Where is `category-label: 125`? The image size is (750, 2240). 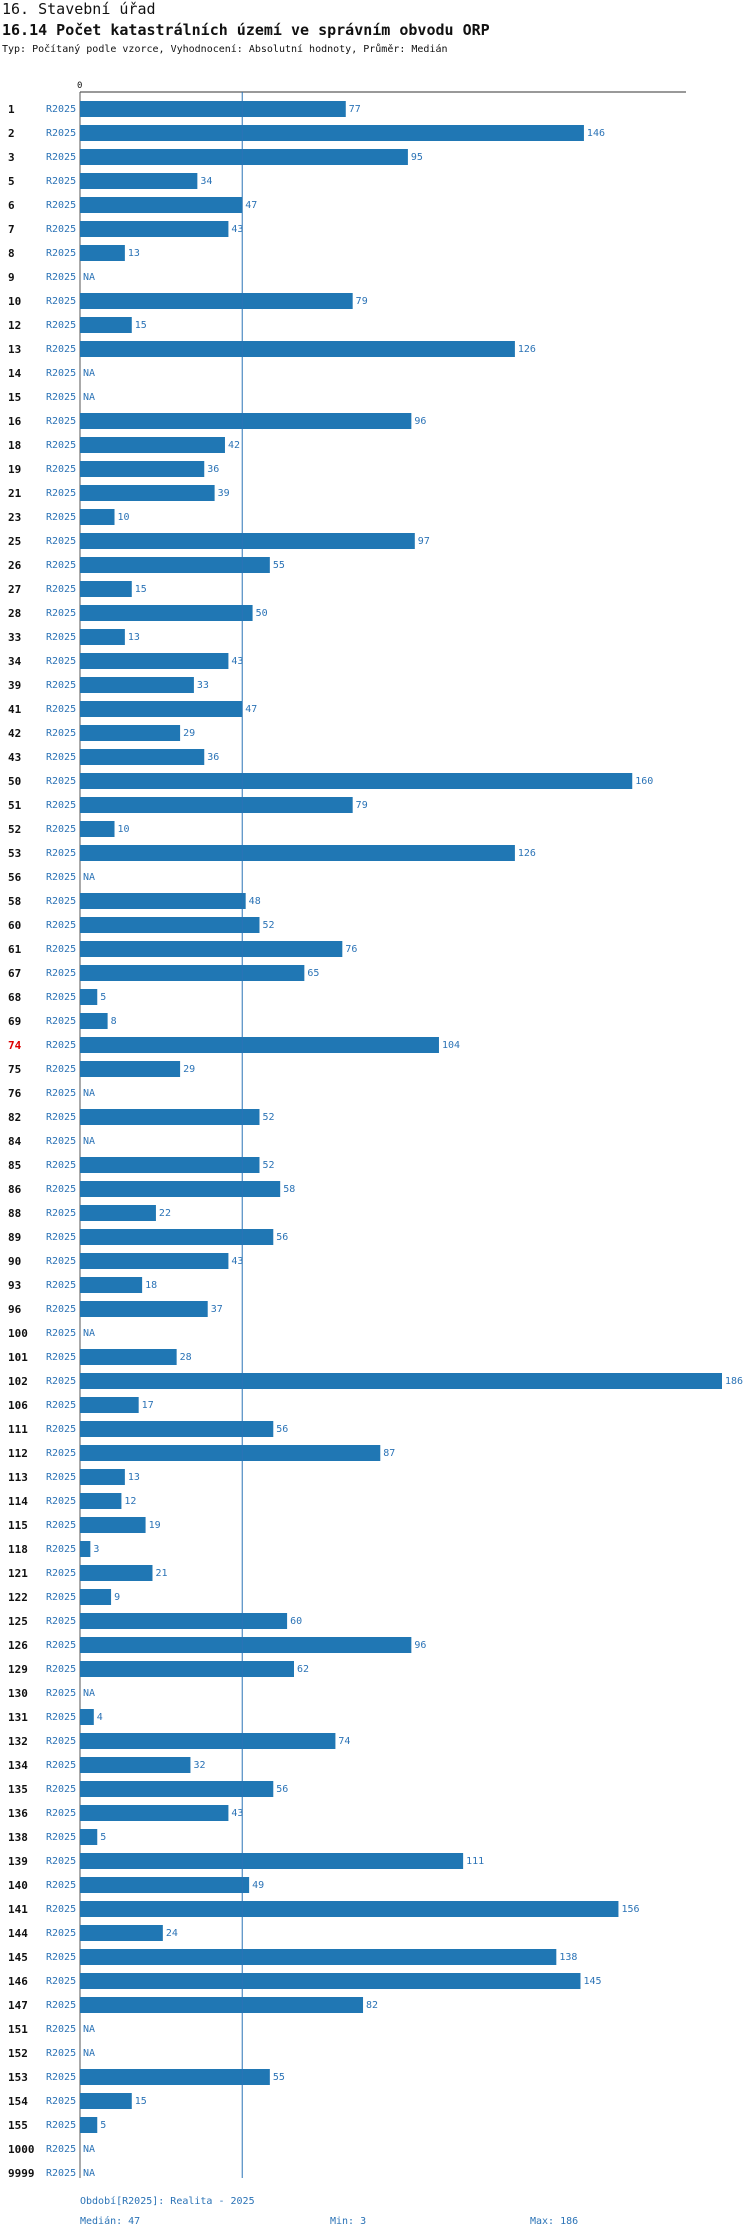
category-label: 125 is located at coordinates (18, 1621).